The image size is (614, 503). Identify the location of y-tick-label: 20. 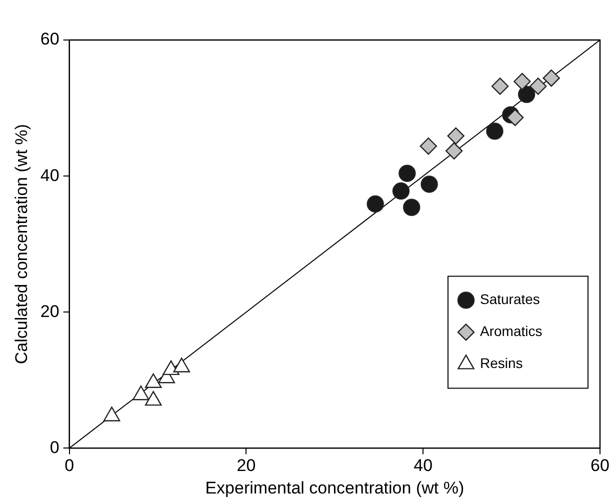
(50, 311).